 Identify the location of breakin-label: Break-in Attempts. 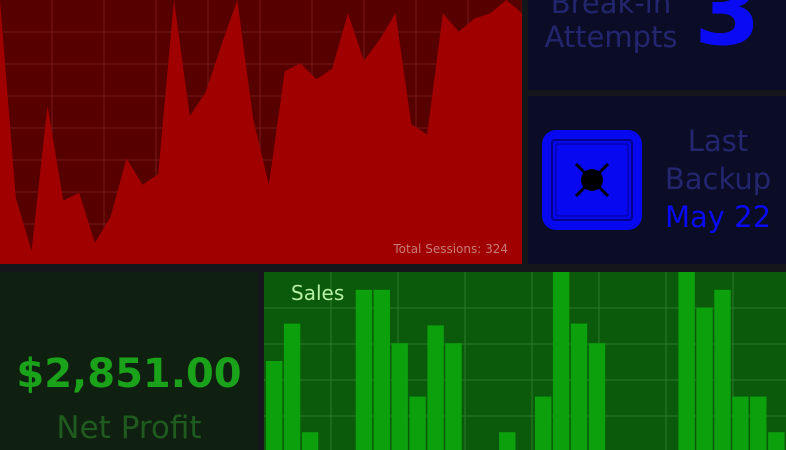
(611, 27).